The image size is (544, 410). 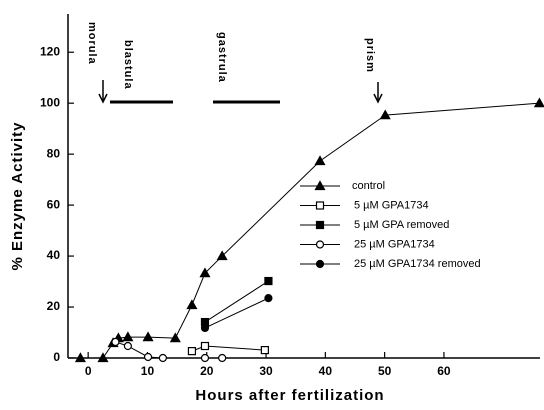 What do you see at coordinates (54, 255) in the screenshot?
I see `y-tick-label: 40` at bounding box center [54, 255].